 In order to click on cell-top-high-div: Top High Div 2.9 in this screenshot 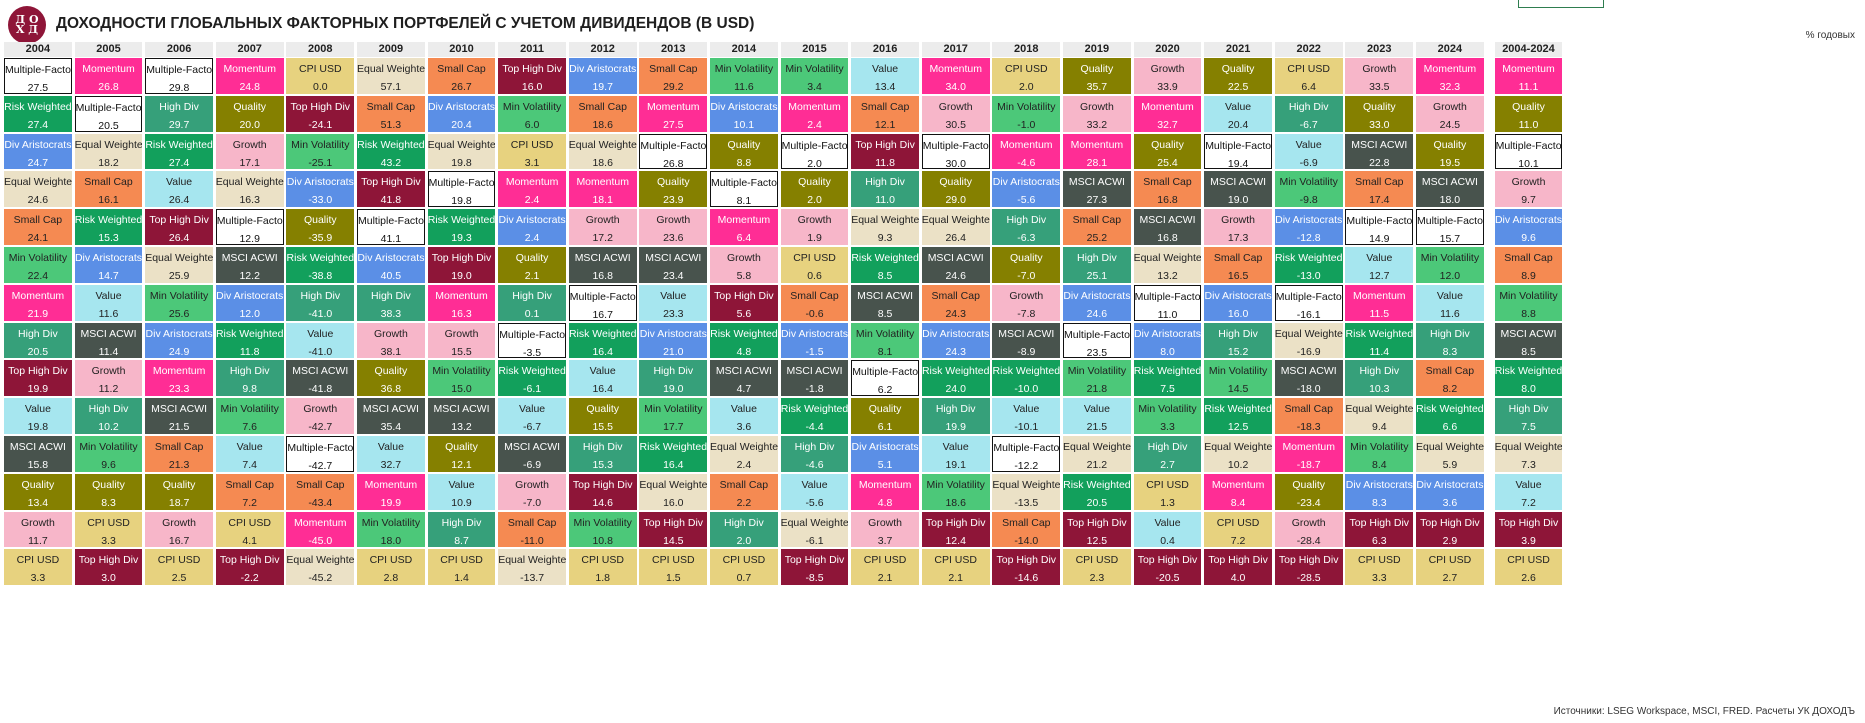, I will do `click(1450, 529)`.